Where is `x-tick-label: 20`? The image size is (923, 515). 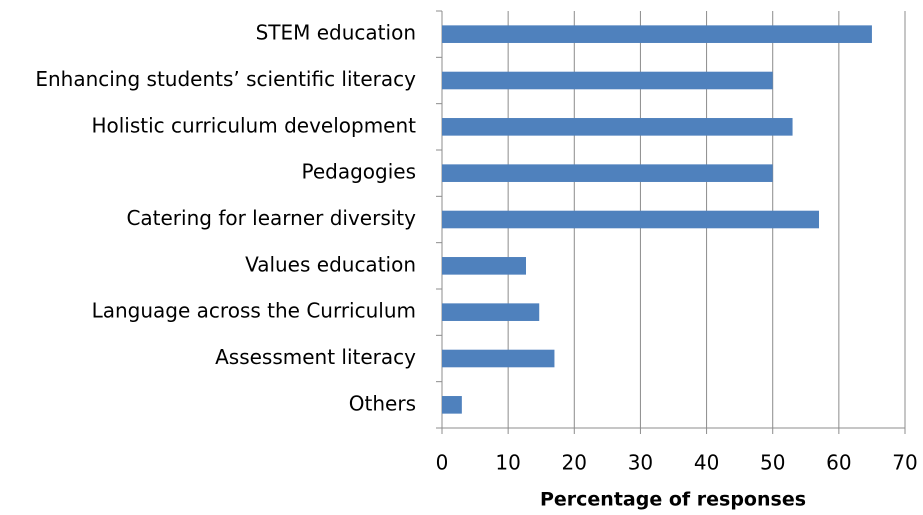 x-tick-label: 20 is located at coordinates (574, 463).